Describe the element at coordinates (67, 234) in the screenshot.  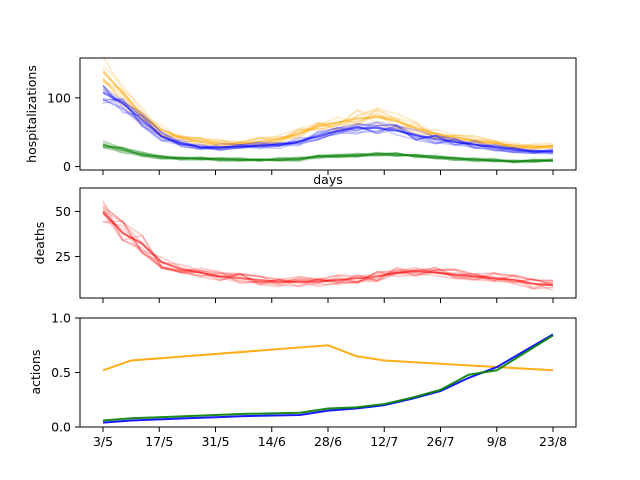
I see `y-ticks: 25 50` at that location.